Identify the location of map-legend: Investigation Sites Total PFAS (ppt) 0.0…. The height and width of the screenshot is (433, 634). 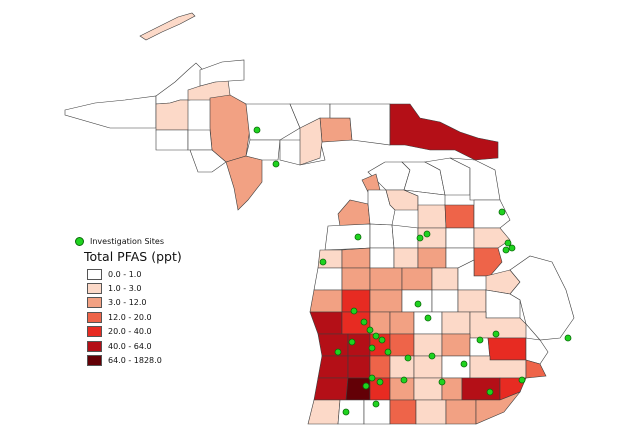
(174, 301).